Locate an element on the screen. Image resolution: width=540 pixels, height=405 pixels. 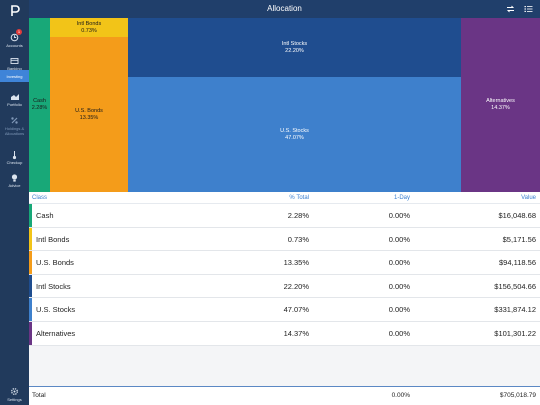
sidebar-item-label: Settings is located at coordinates (14, 399).